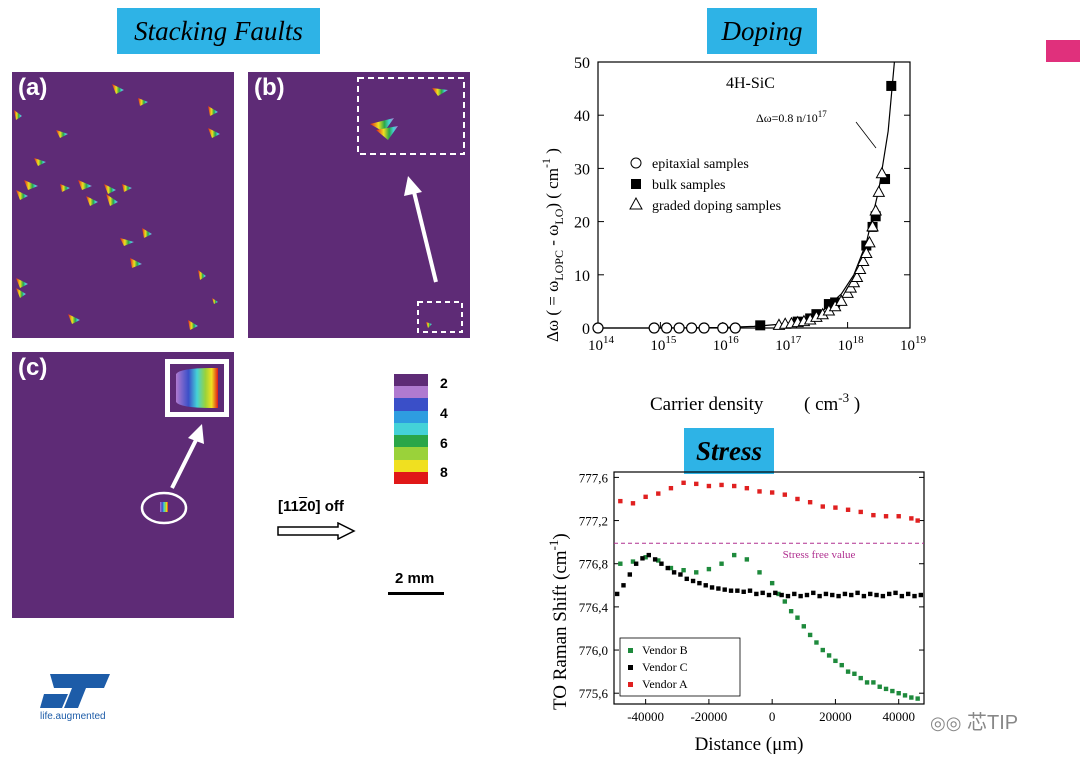 The width and height of the screenshot is (1080, 769). What do you see at coordinates (444, 443) in the screenshot?
I see `colorbar-label-6: 6` at bounding box center [444, 443].